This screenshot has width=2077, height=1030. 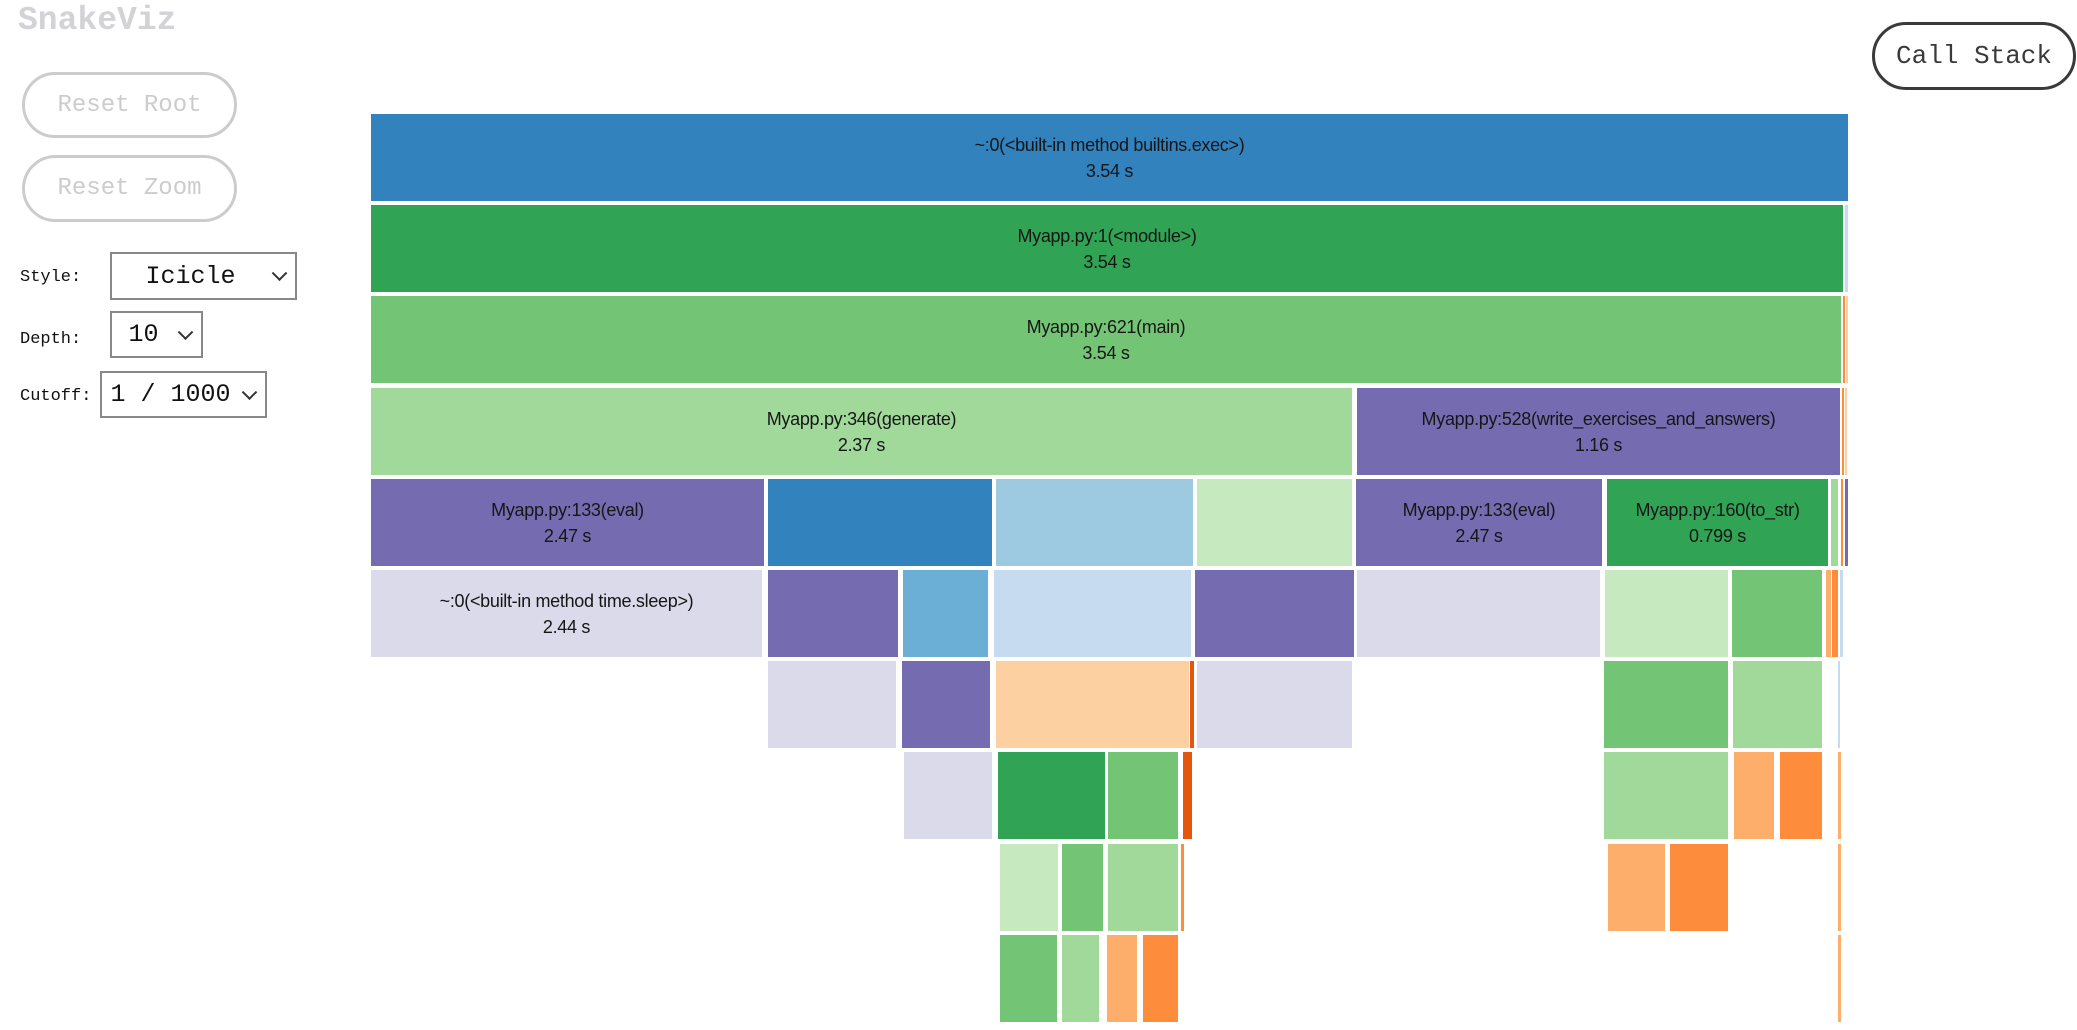 I want to click on call-stack-button: Call Stack, so click(x=1974, y=56).